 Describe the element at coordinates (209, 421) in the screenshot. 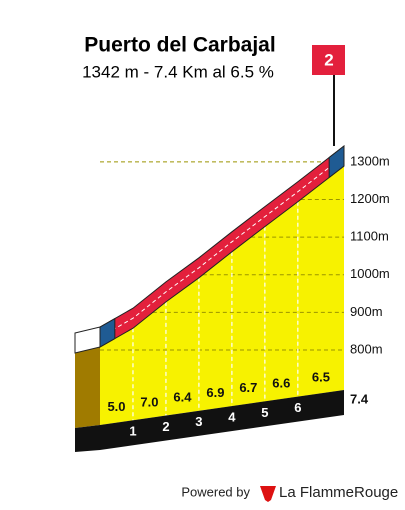

I see `base-band` at that location.